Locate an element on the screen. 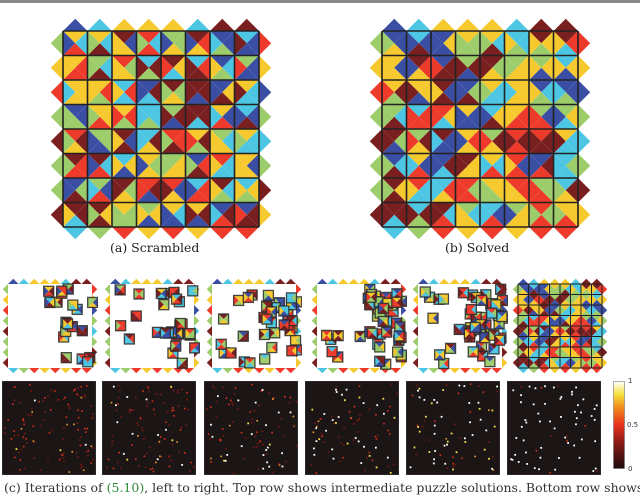 Image resolution: width=640 pixels, height=496 pixels. page-top-rule is located at coordinates (320, 1).